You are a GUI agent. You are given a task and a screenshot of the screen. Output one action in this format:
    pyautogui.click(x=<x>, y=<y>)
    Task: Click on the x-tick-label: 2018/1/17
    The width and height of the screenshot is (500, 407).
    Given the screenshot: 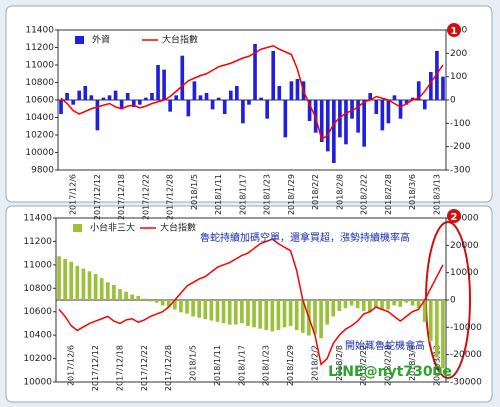 What is the action you would take?
    pyautogui.click(x=241, y=365)
    